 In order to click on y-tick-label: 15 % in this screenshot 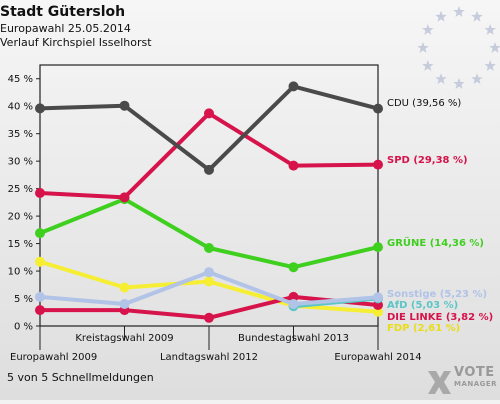, I will do `click(20, 244)`.